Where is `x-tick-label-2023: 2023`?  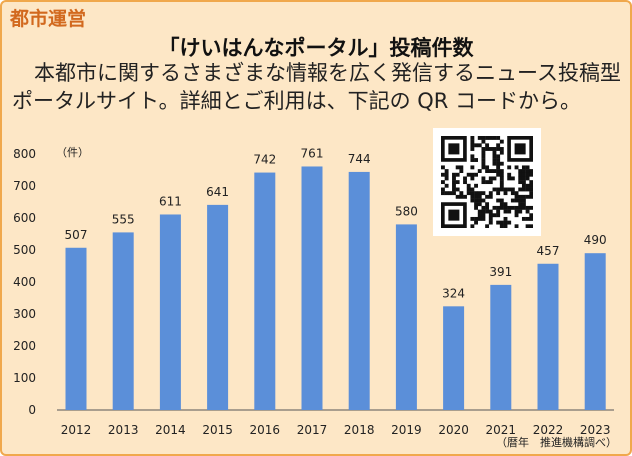 x-tick-label-2023: 2023 is located at coordinates (595, 430).